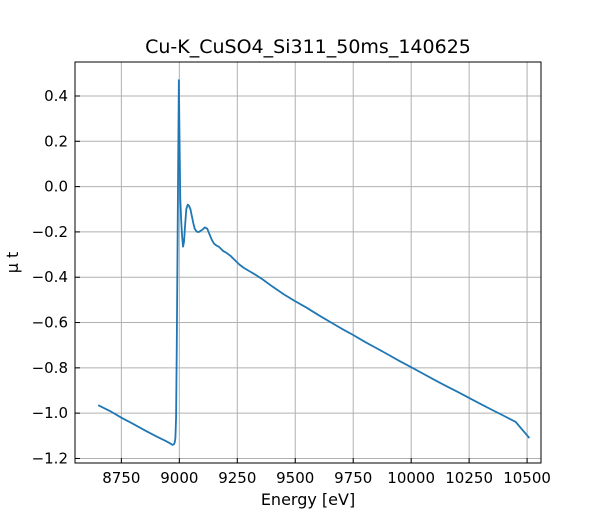 This screenshot has height=520, width=600. I want to click on x-tick-label: 9750, so click(353, 478).